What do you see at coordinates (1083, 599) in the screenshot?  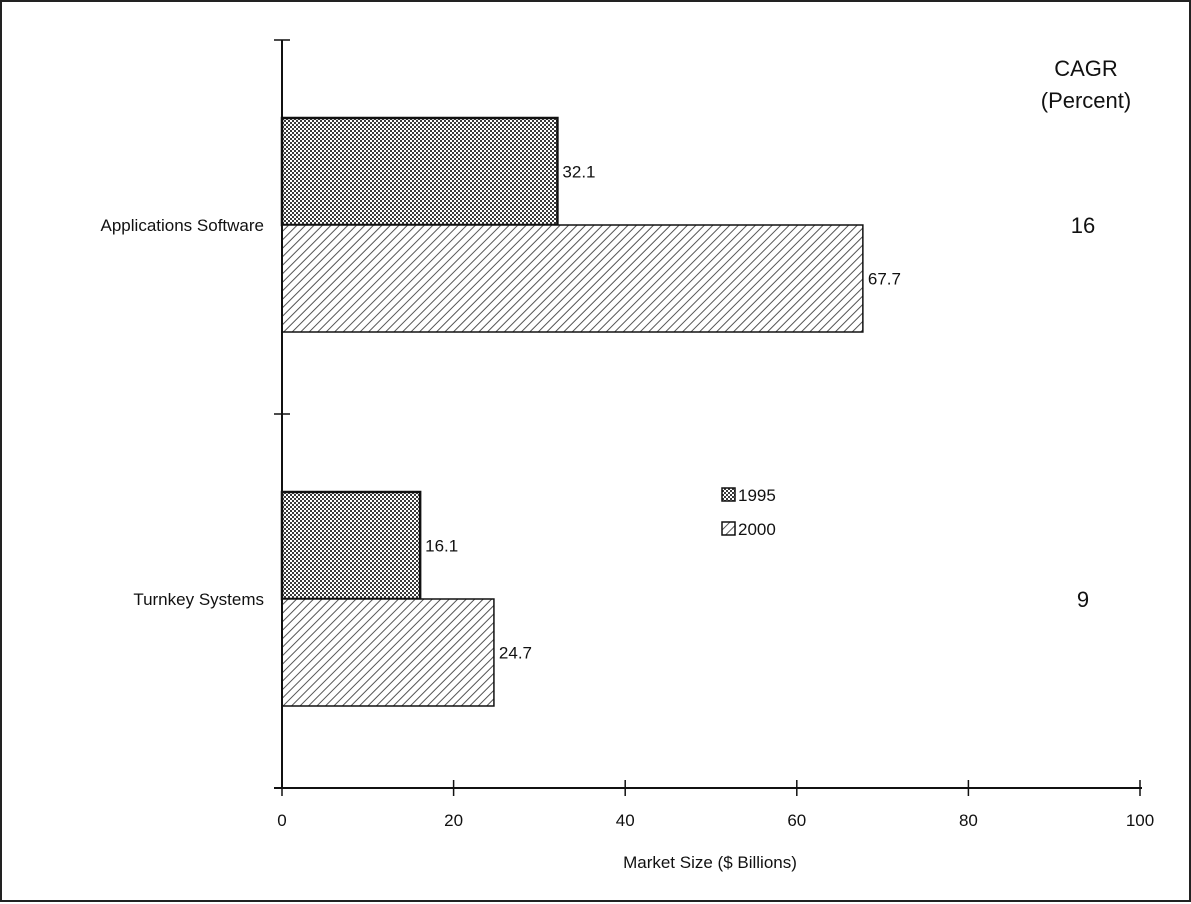 I see `cagr-value-1: 9` at bounding box center [1083, 599].